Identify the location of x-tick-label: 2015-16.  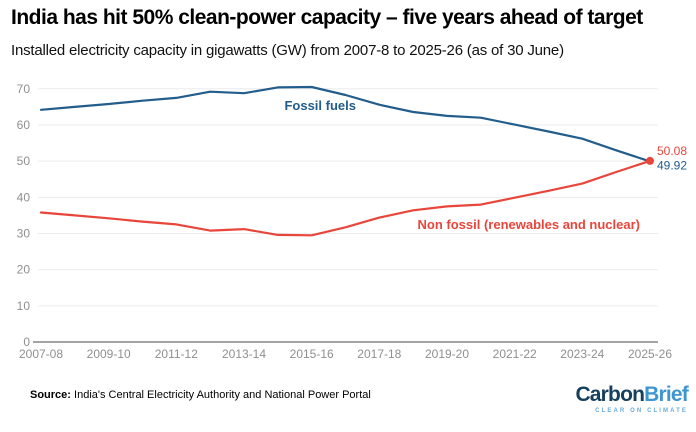
(312, 354).